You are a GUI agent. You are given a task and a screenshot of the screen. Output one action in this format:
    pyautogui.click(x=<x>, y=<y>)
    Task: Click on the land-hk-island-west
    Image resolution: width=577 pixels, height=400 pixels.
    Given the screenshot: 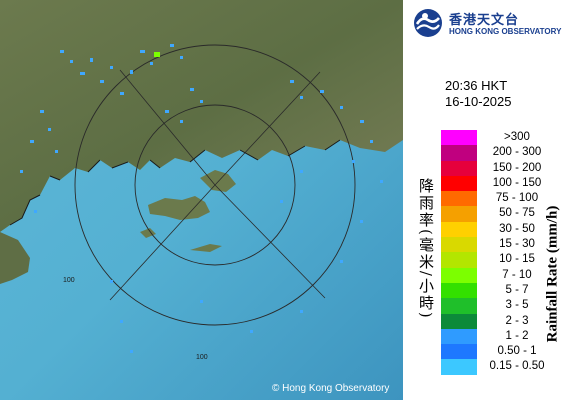 What is the action you would take?
    pyautogui.click(x=179, y=208)
    